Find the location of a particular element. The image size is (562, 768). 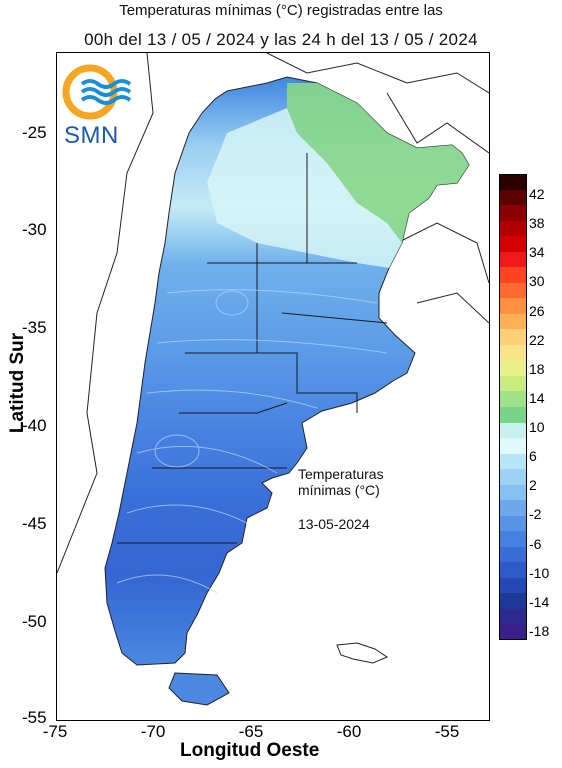

brazil-border-line is located at coordinates (442, 253).